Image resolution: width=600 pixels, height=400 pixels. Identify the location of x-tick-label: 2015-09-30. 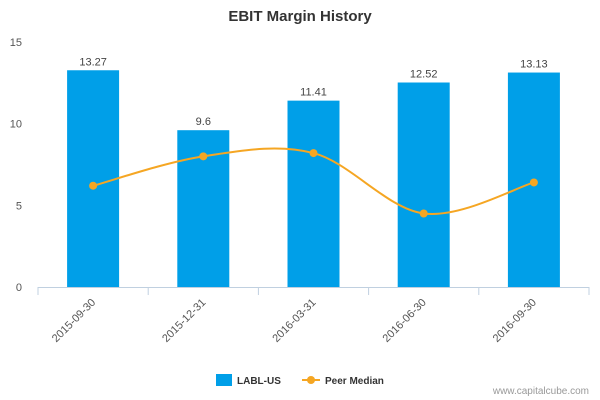
(74, 321).